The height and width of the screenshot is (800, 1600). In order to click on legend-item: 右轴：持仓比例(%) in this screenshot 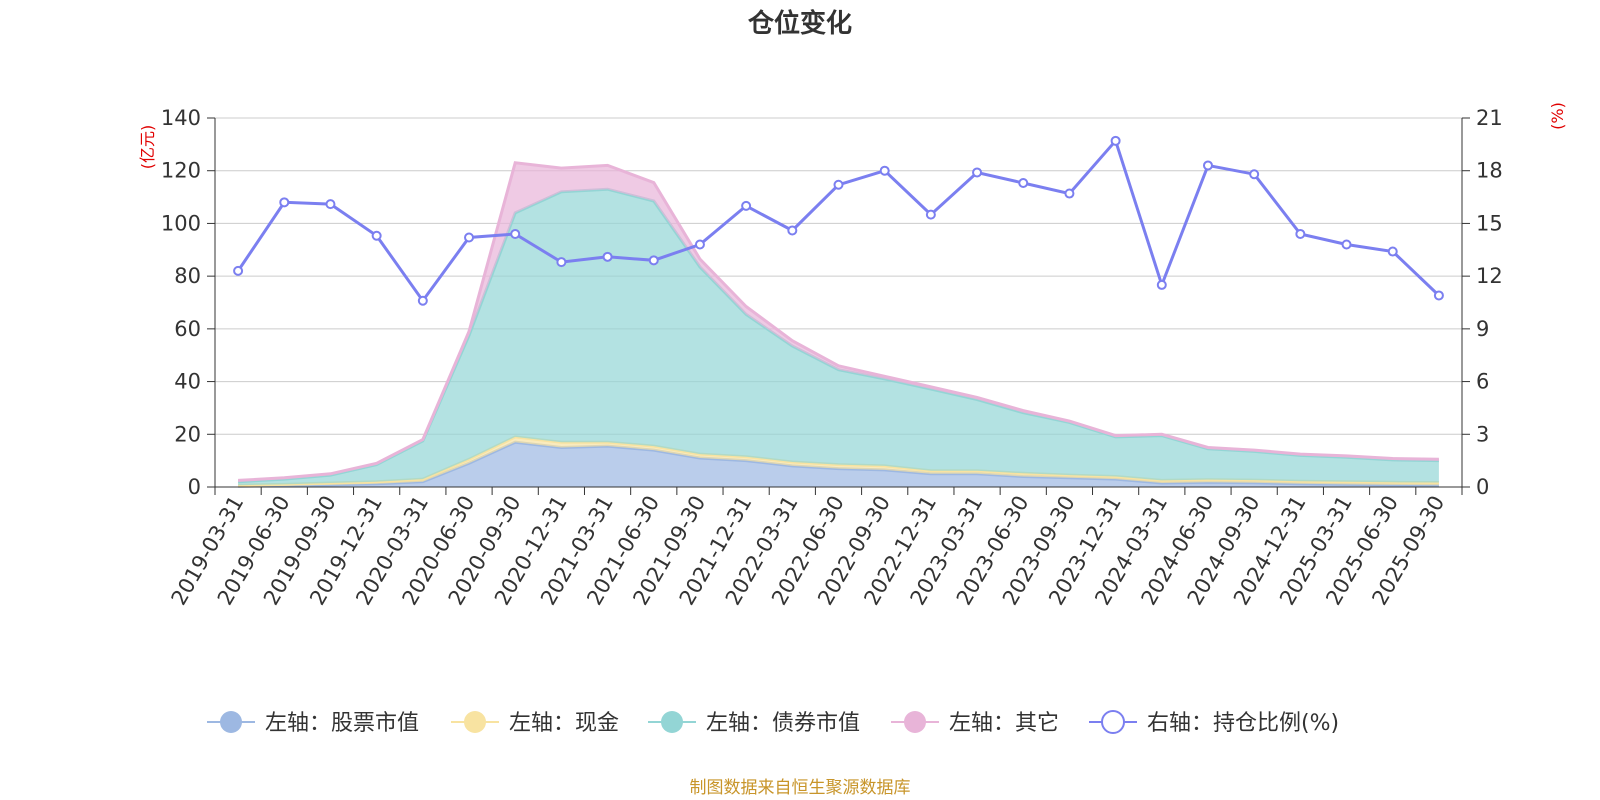, I will do `click(1214, 723)`.